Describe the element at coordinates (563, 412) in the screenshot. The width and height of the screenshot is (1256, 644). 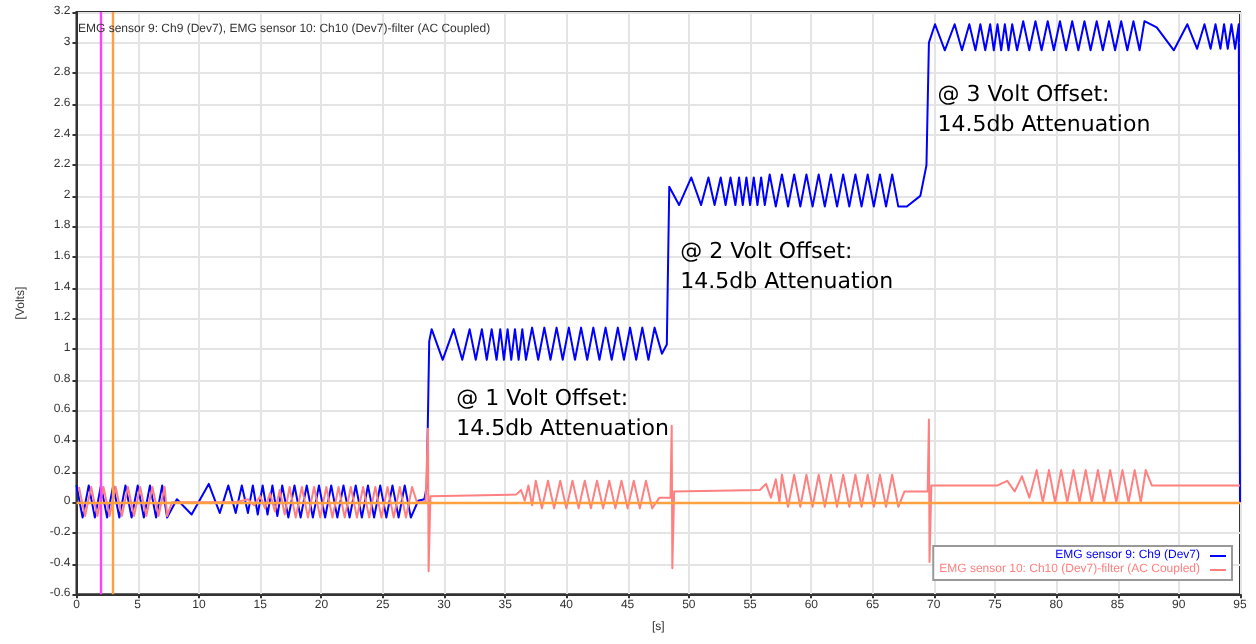
I see `annotation: @ 1 Volt Offset: 14.5db Attenuation` at that location.